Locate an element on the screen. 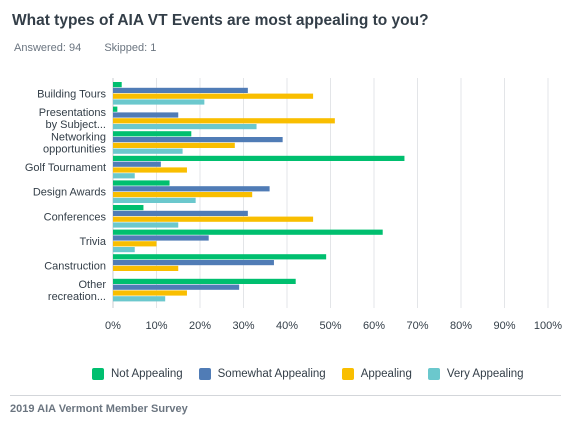  x-tick-label: 10% is located at coordinates (156, 326).